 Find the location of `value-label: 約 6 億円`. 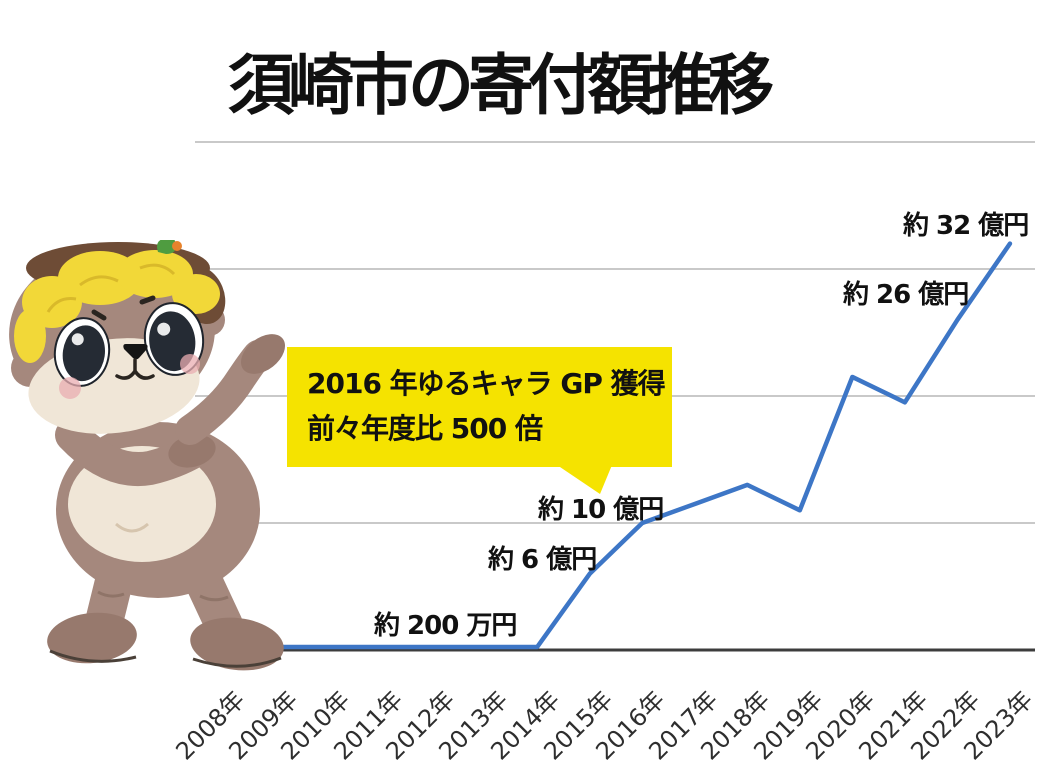

value-label: 約 6 億円 is located at coordinates (542, 560).